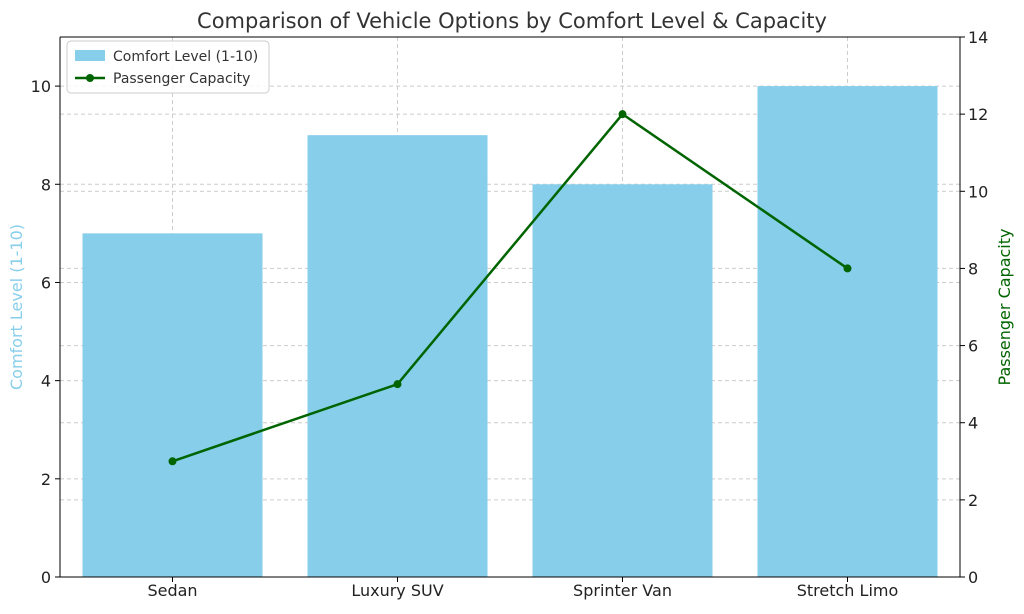 This screenshot has height=614, width=1024. What do you see at coordinates (848, 590) in the screenshot?
I see `x-tick-label: Stretch Limo` at bounding box center [848, 590].